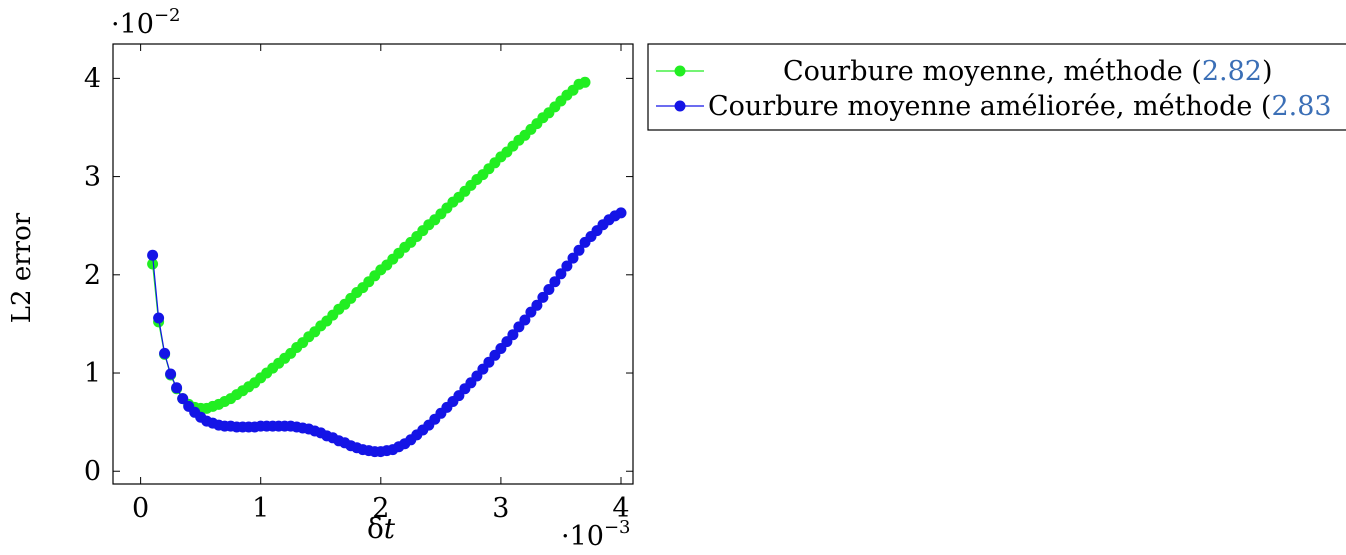 The image size is (1346, 555). I want to click on x-axis-label: δt, so click(381, 528).